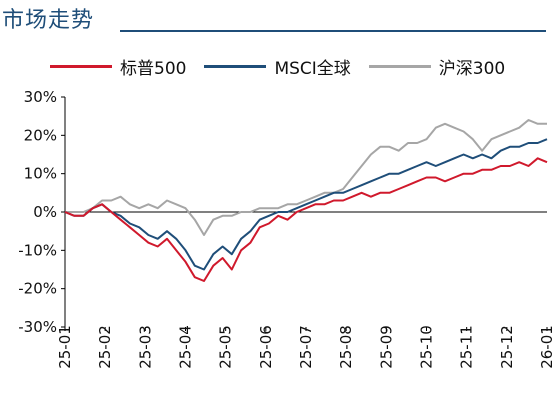 The height and width of the screenshot is (400, 555). Describe the element at coordinates (145, 347) in the screenshot. I see `x-tick-label: 25-03` at that location.